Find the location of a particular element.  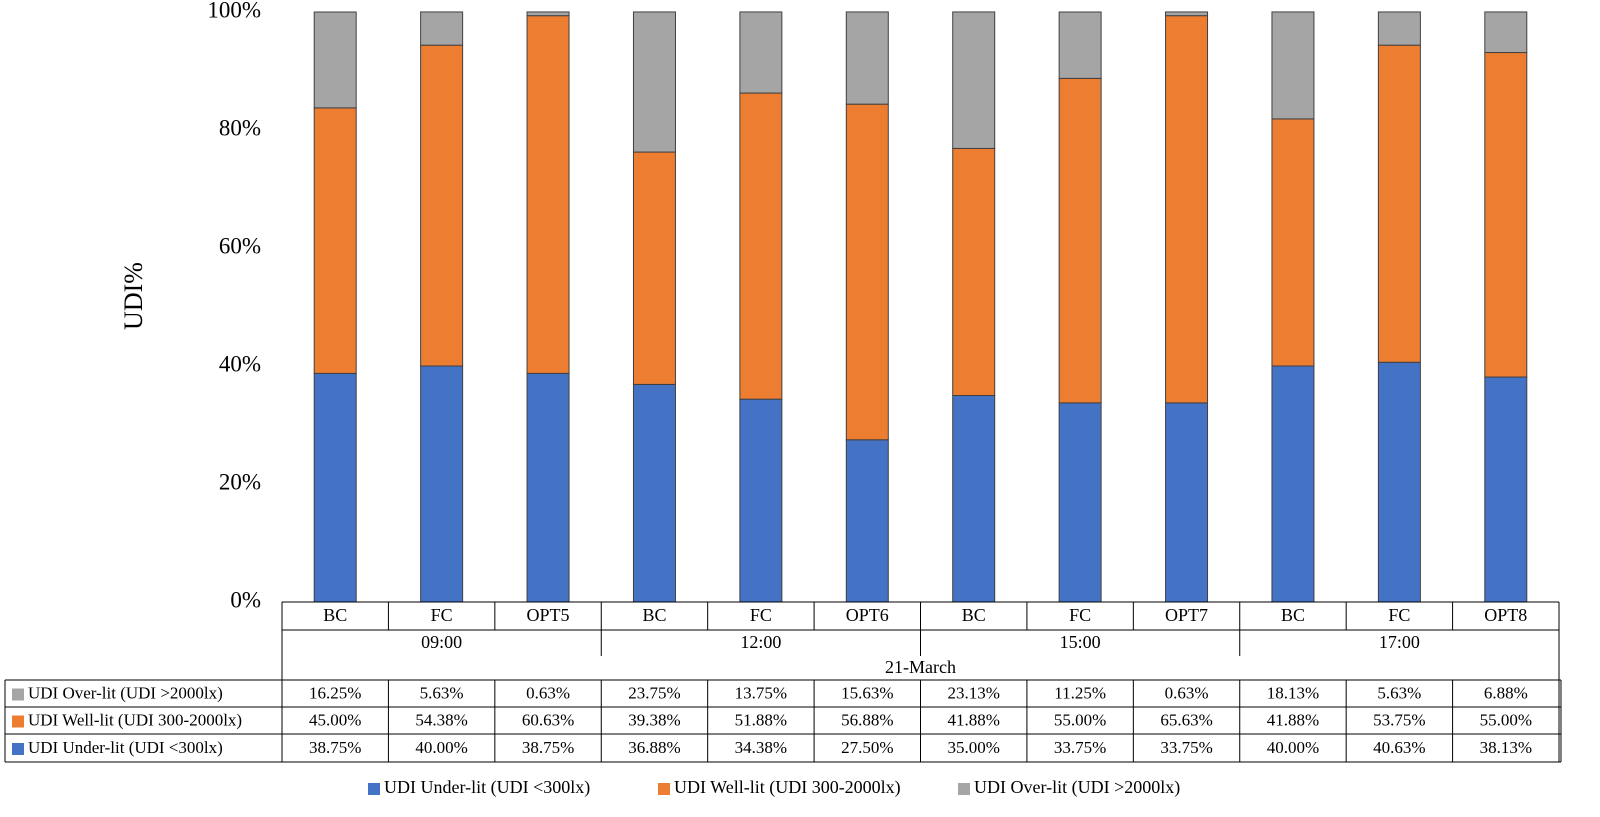

table-cell: 38.13% is located at coordinates (1506, 747).